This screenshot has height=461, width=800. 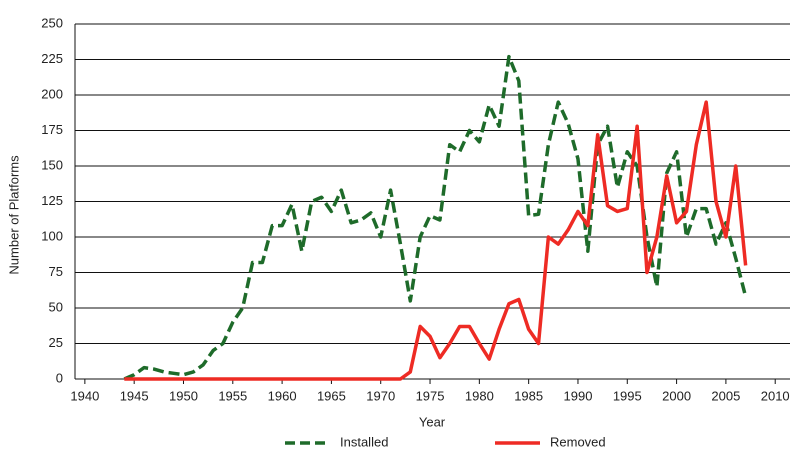 I want to click on y-tick-label: 125, so click(x=52, y=200).